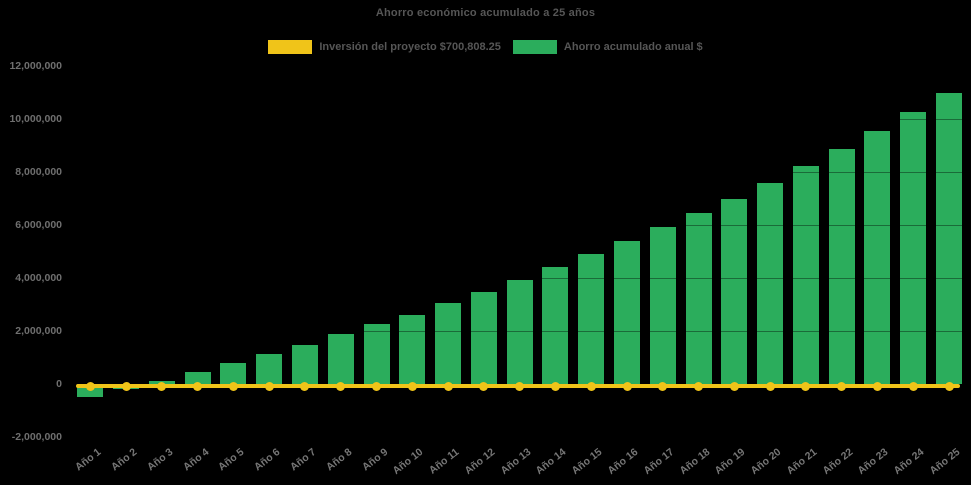 This screenshot has height=485, width=971. Describe the element at coordinates (35, 66) in the screenshot. I see `y-tick-label: 12,000,000` at that location.